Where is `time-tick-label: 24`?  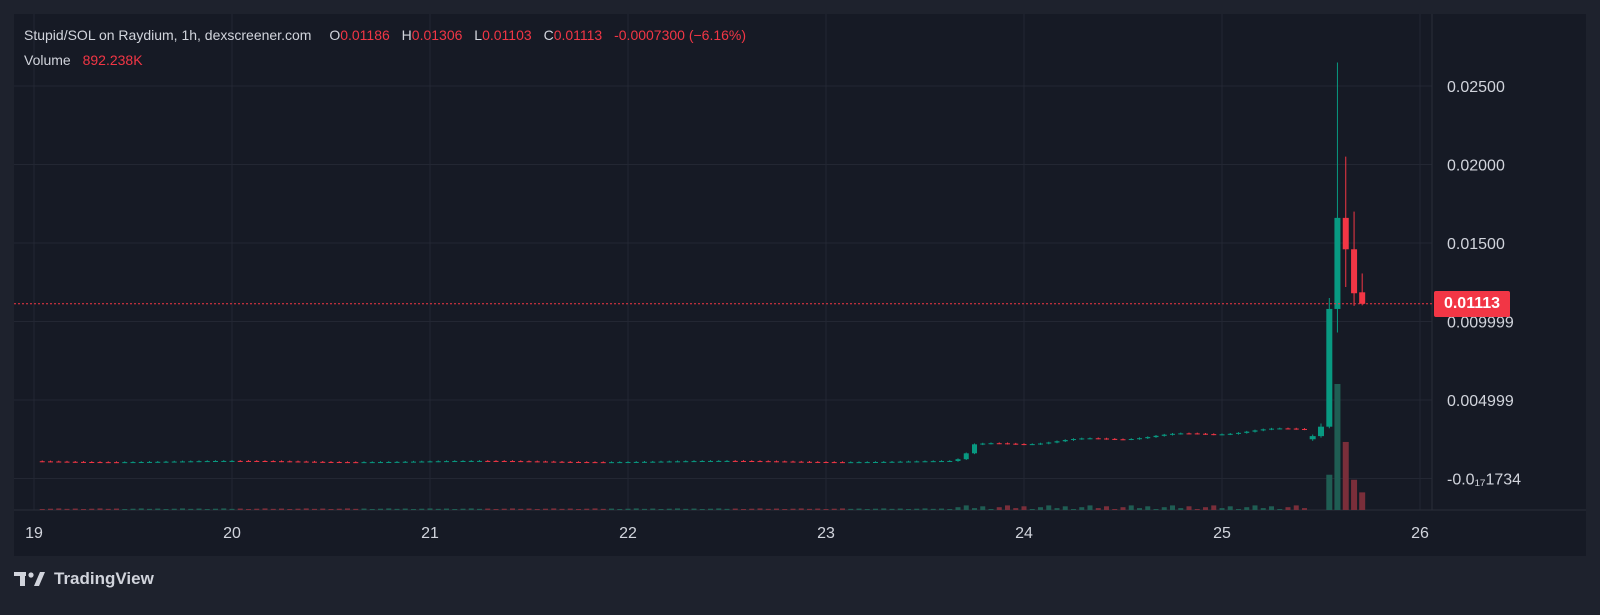 time-tick-label: 24 is located at coordinates (1024, 533).